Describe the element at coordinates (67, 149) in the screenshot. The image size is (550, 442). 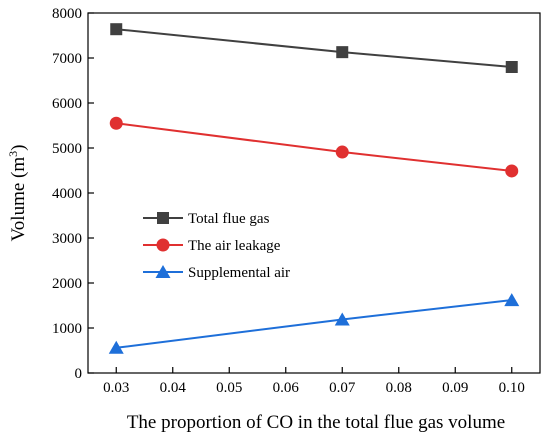
I see `y-tick-label: 5000` at that location.